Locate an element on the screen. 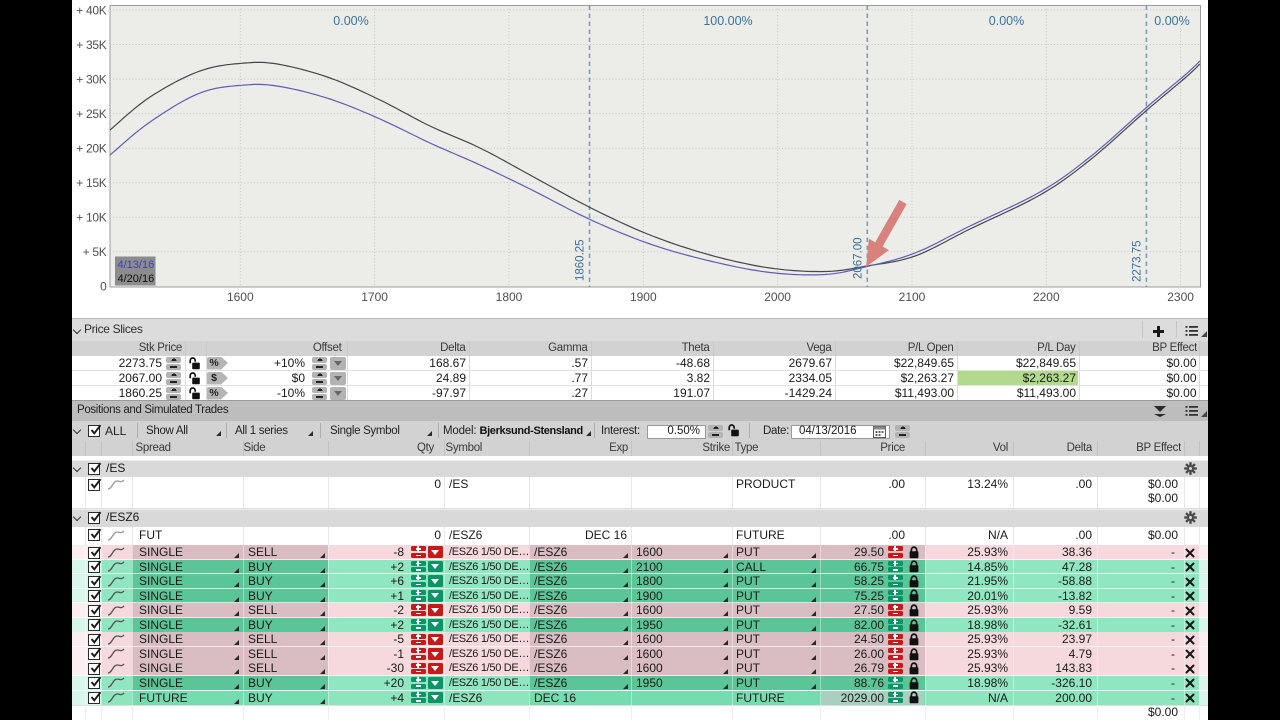 This screenshot has height=721, width=1280. svg-text: + 35K is located at coordinates (91, 45).